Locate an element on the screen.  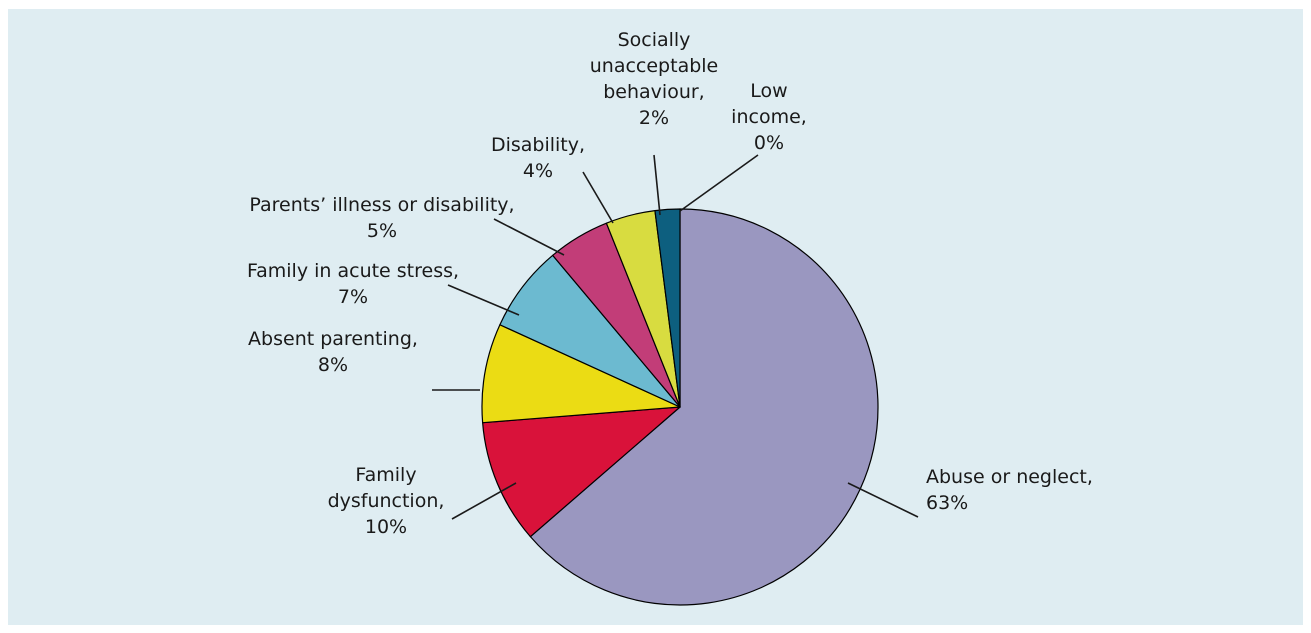
slice-label-2: Family dysfunction, 10% is located at coordinates (386, 501).